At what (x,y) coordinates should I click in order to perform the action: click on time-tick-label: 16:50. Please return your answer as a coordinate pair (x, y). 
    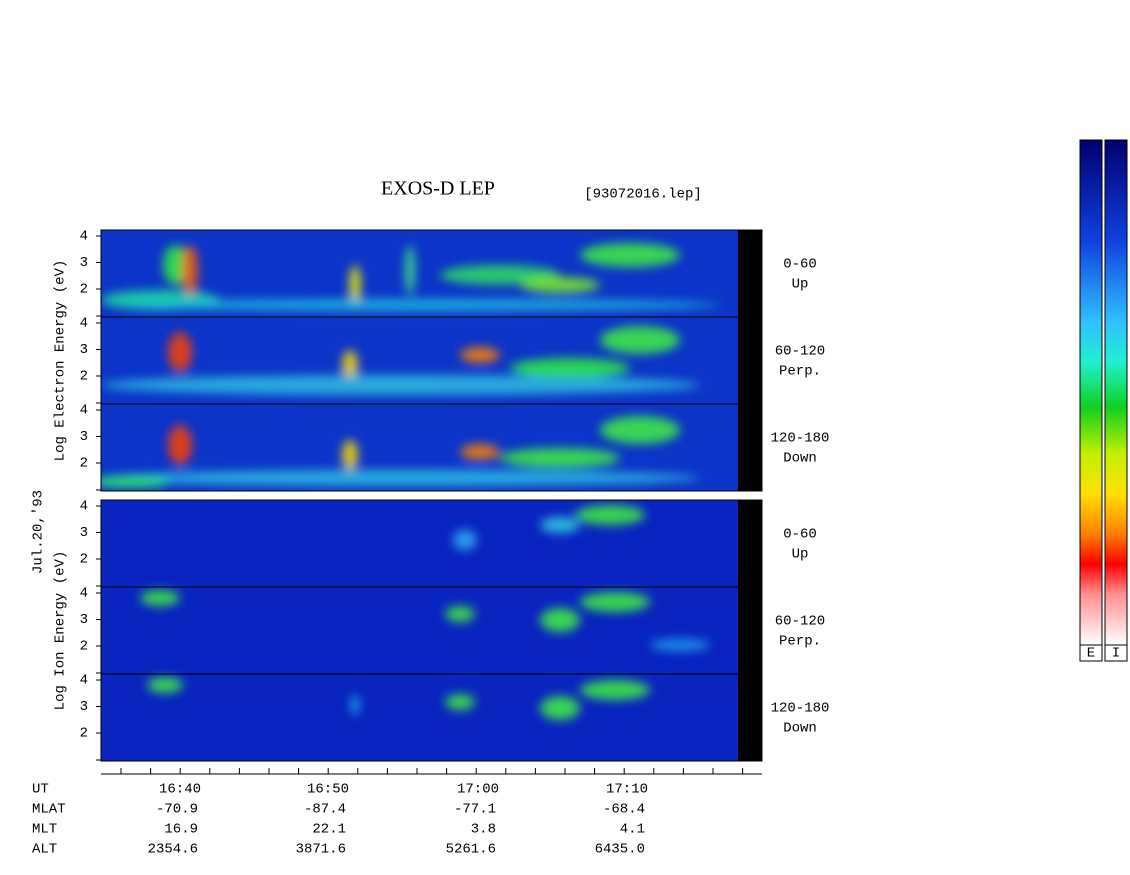
    Looking at the image, I should click on (328, 790).